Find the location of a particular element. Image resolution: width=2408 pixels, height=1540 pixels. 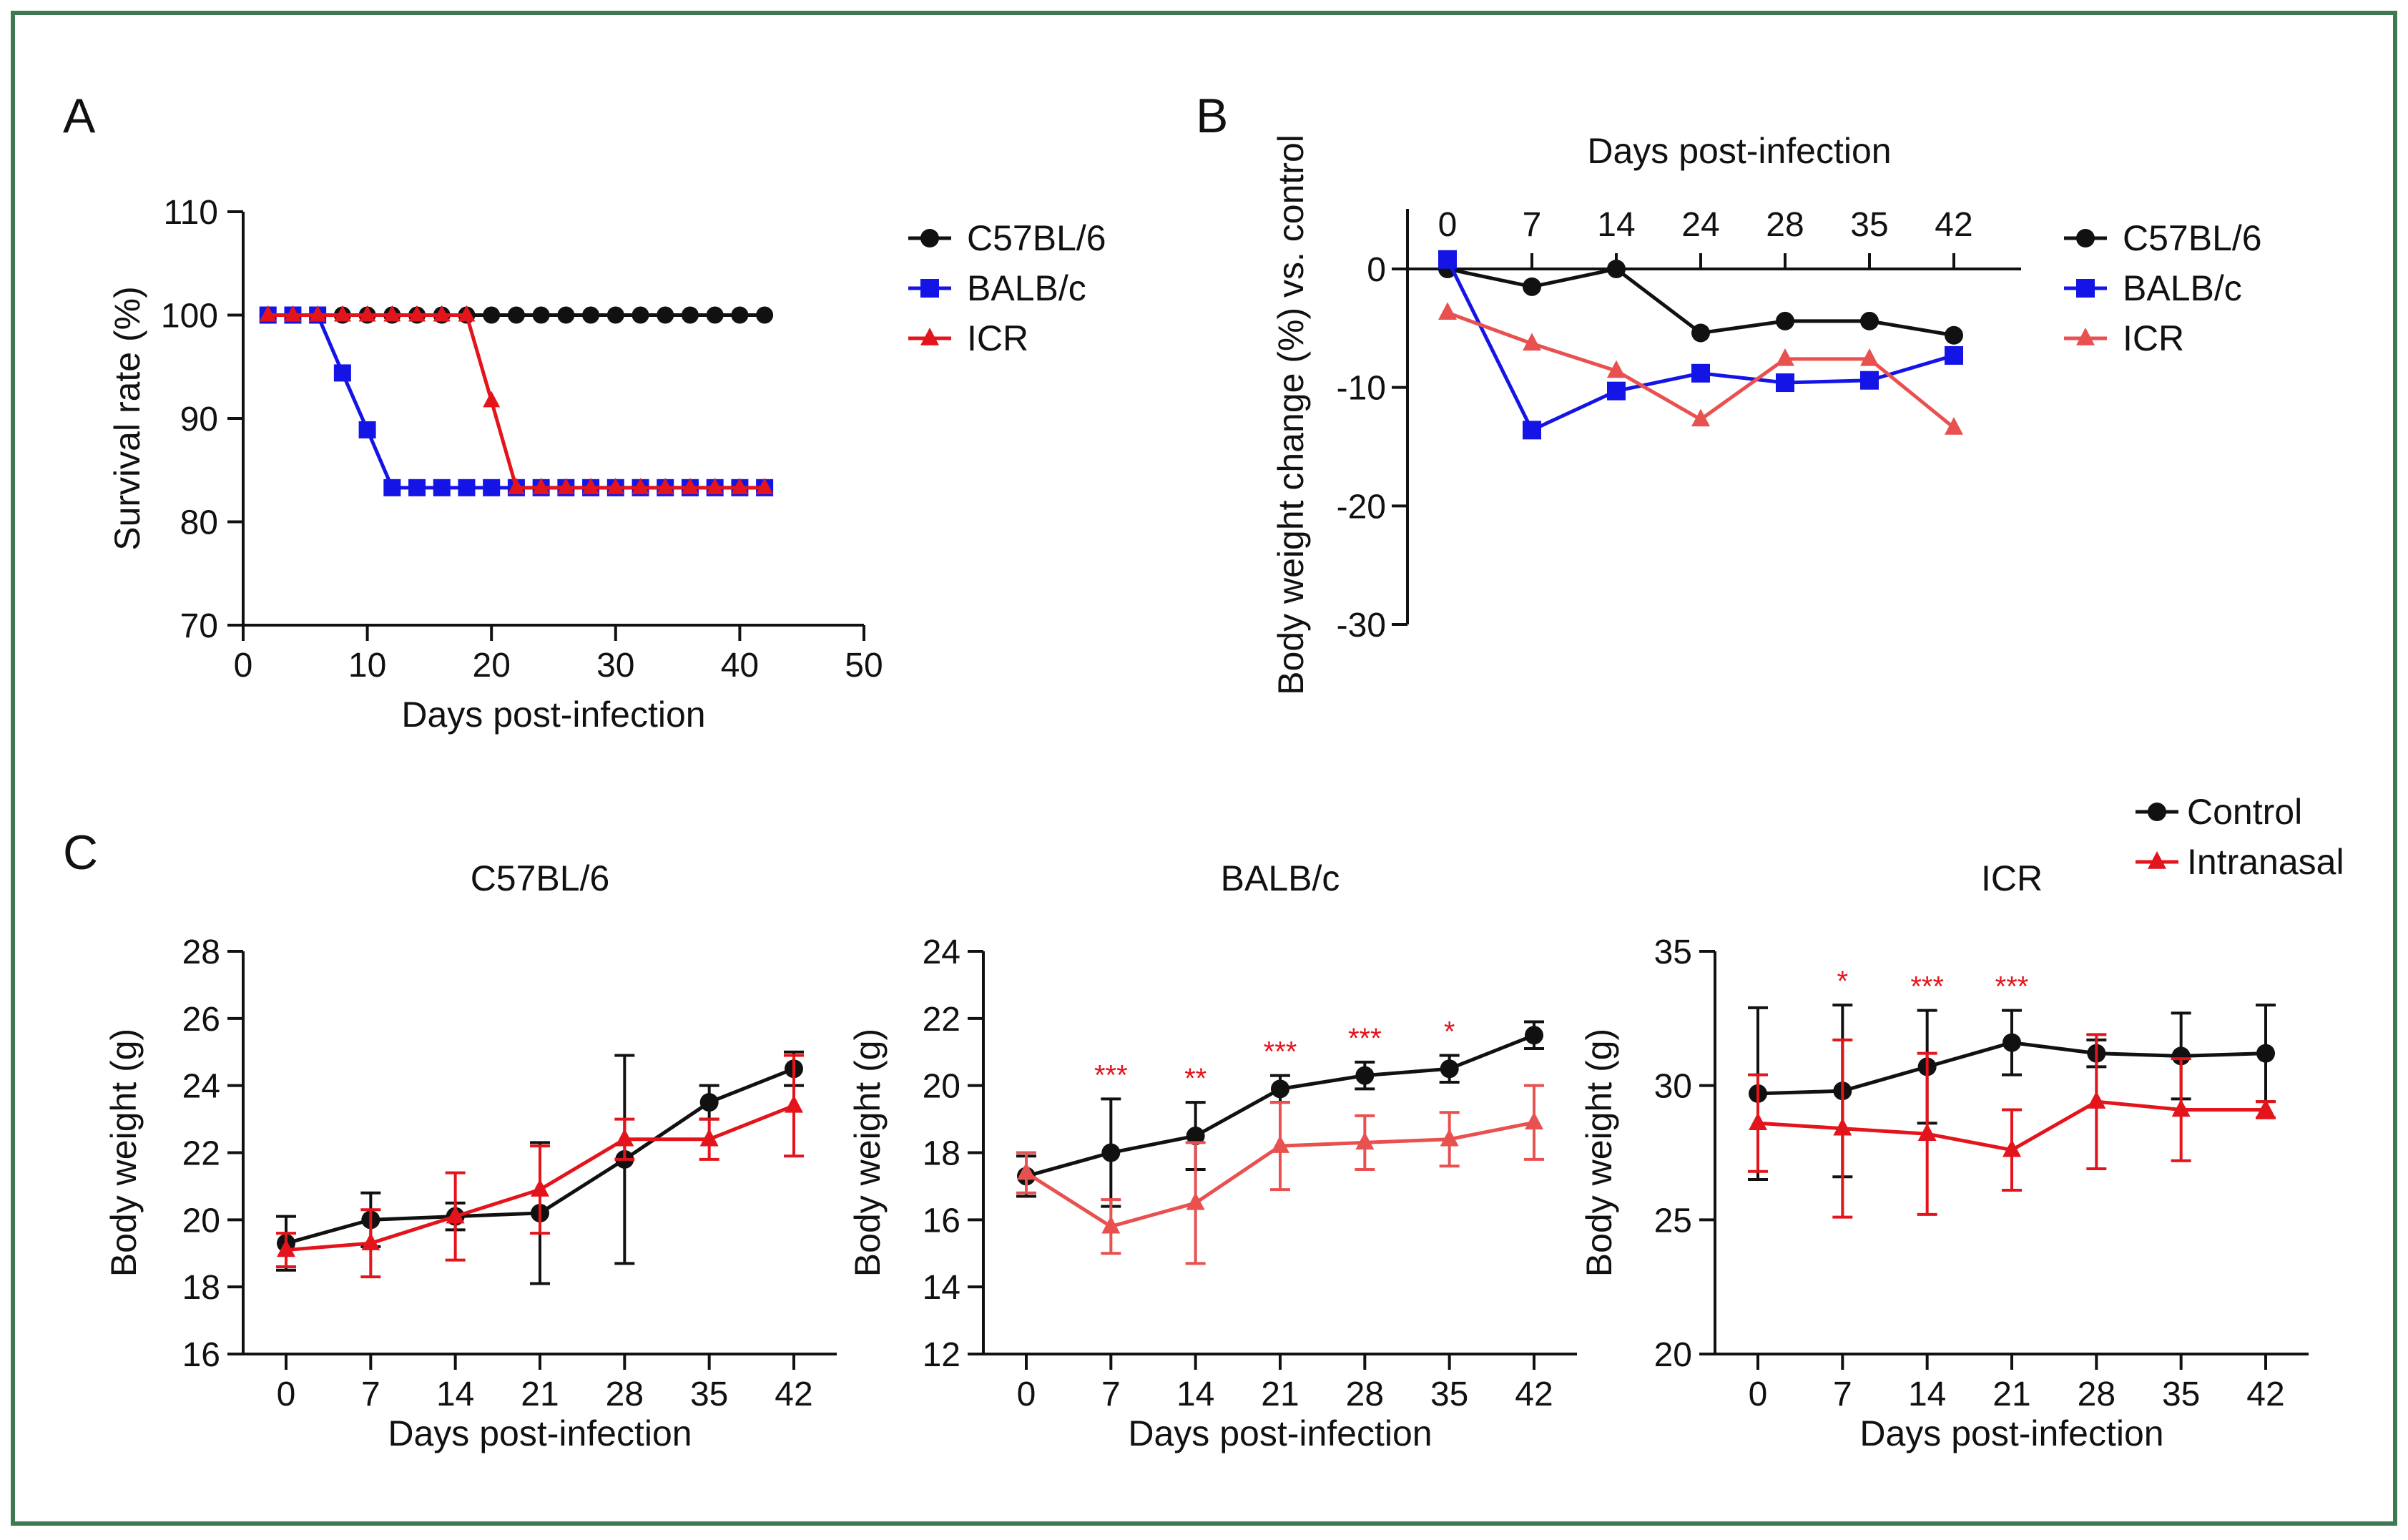

y-axis-label: Body weight (g) is located at coordinates (1599, 1153).